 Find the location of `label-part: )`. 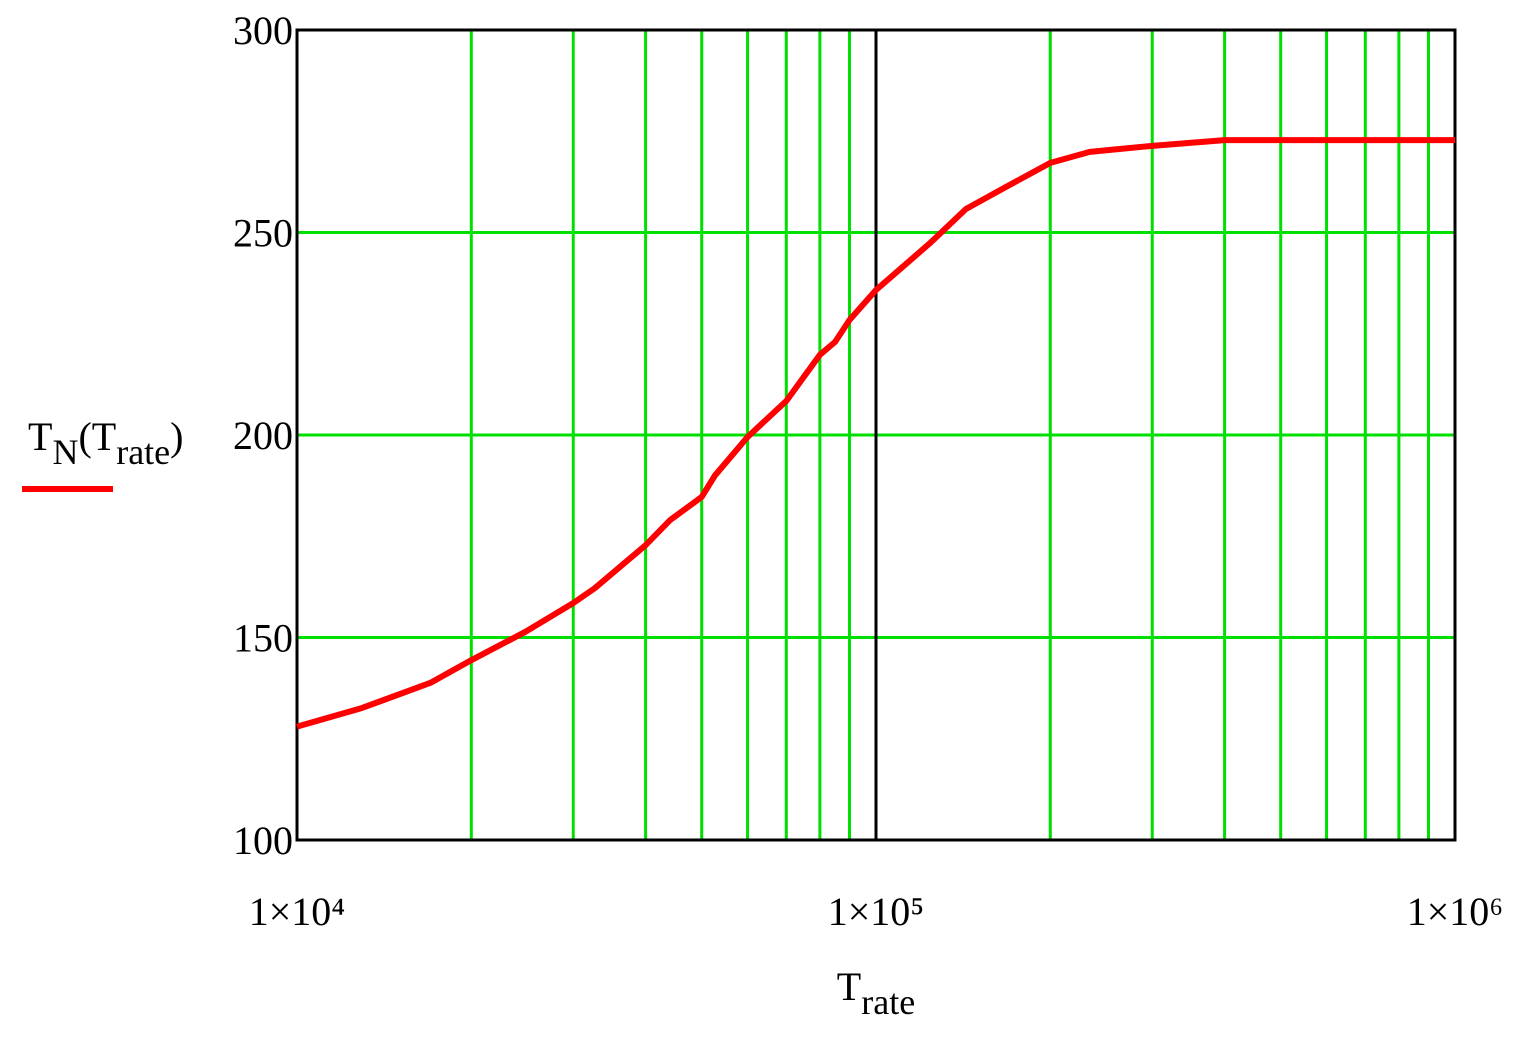

label-part: ) is located at coordinates (176, 436).